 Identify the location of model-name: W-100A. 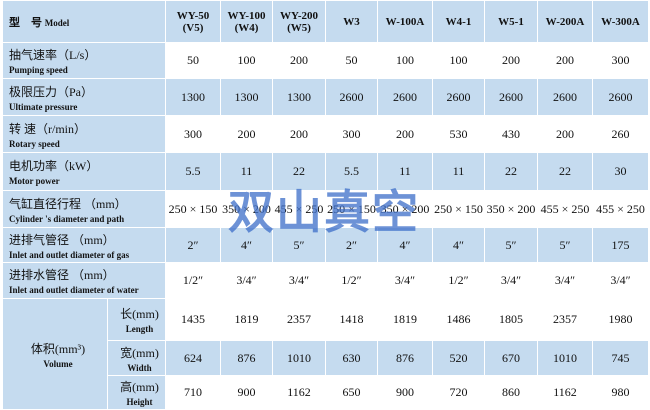
(405, 21).